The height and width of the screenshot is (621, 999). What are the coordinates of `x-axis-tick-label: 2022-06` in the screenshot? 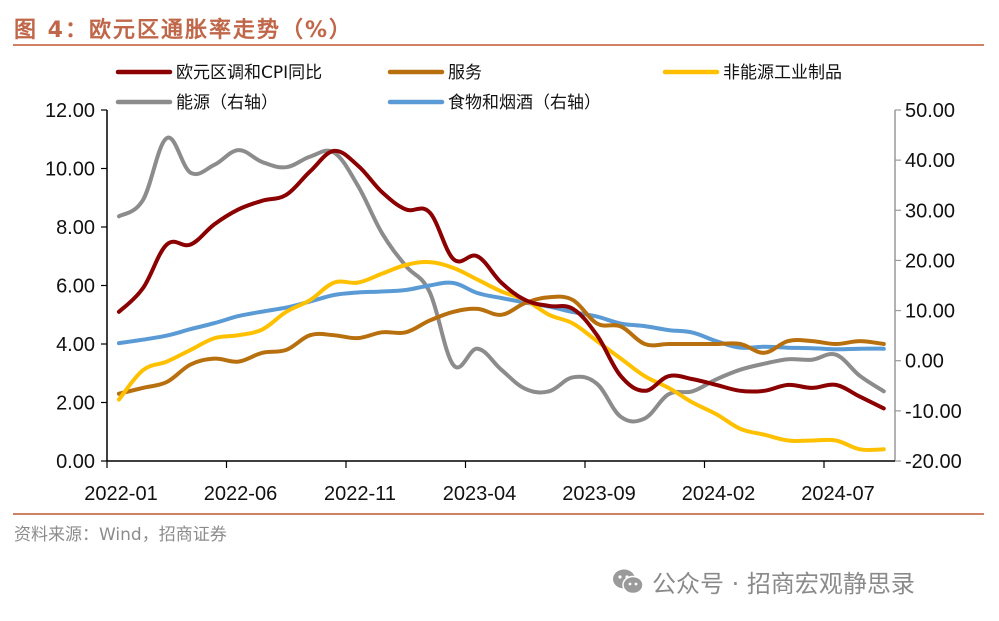 It's located at (240, 494).